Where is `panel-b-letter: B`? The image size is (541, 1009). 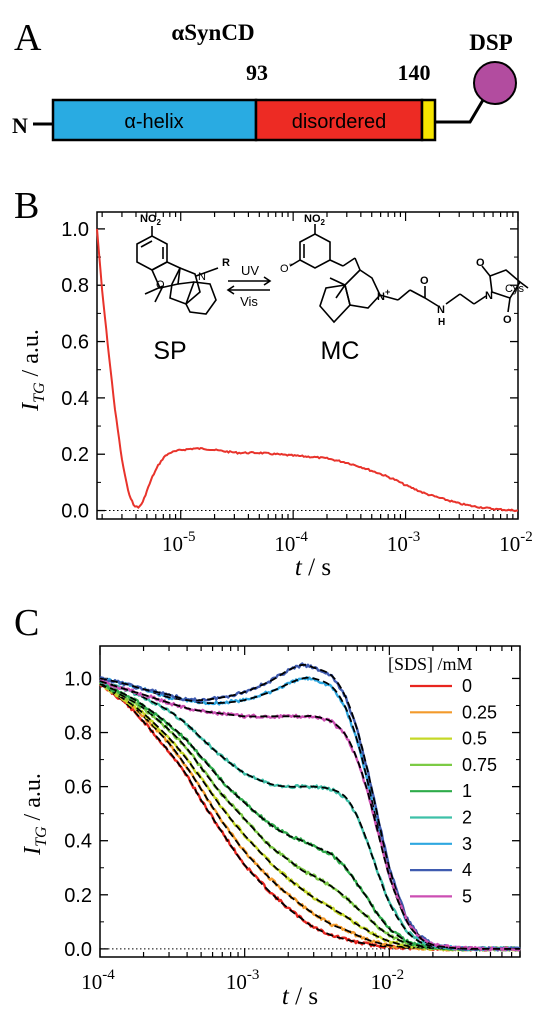 panel-b-letter: B is located at coordinates (26, 206).